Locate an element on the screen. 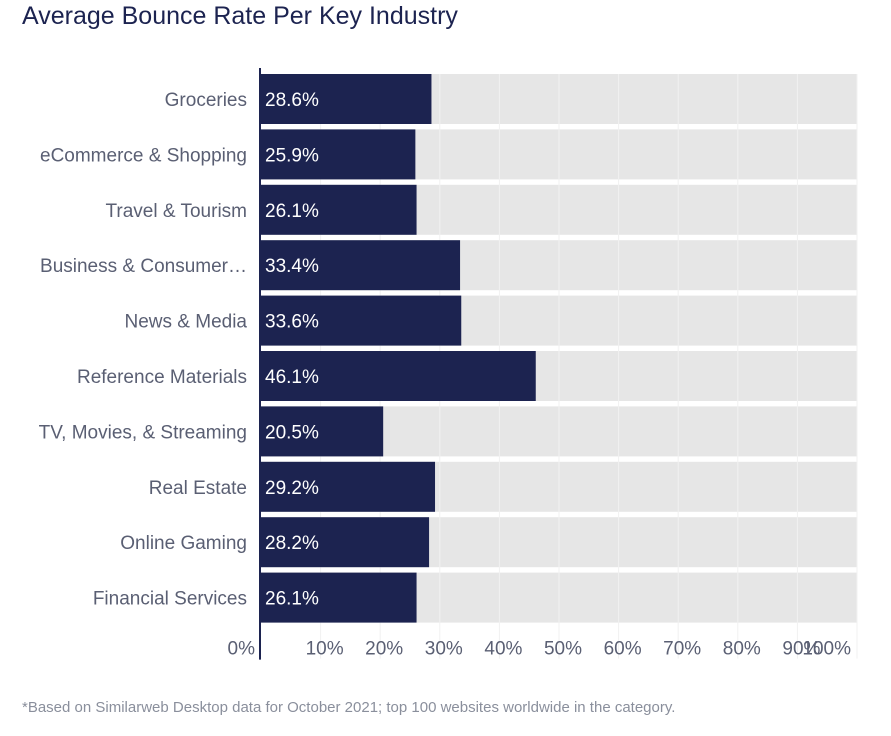  bar-value-label: 25.9% is located at coordinates (292, 155).